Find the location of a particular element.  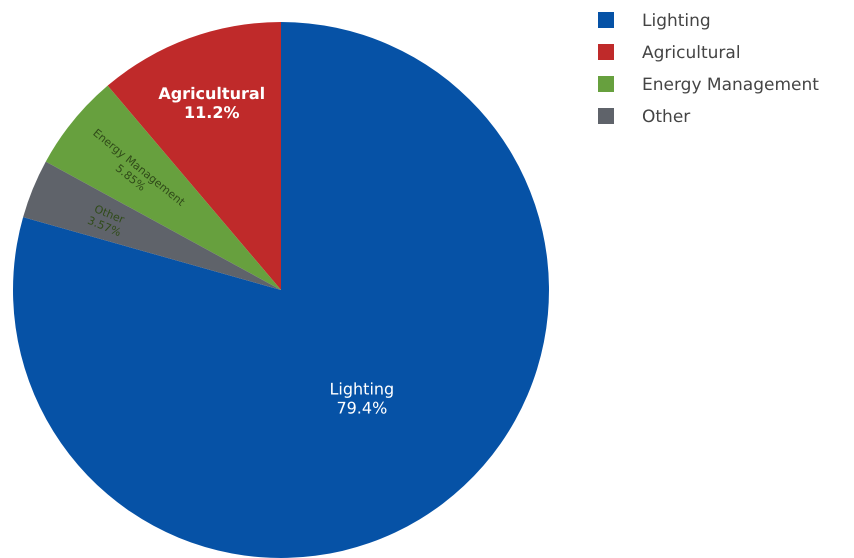

data-label: 11.2% is located at coordinates (212, 112).